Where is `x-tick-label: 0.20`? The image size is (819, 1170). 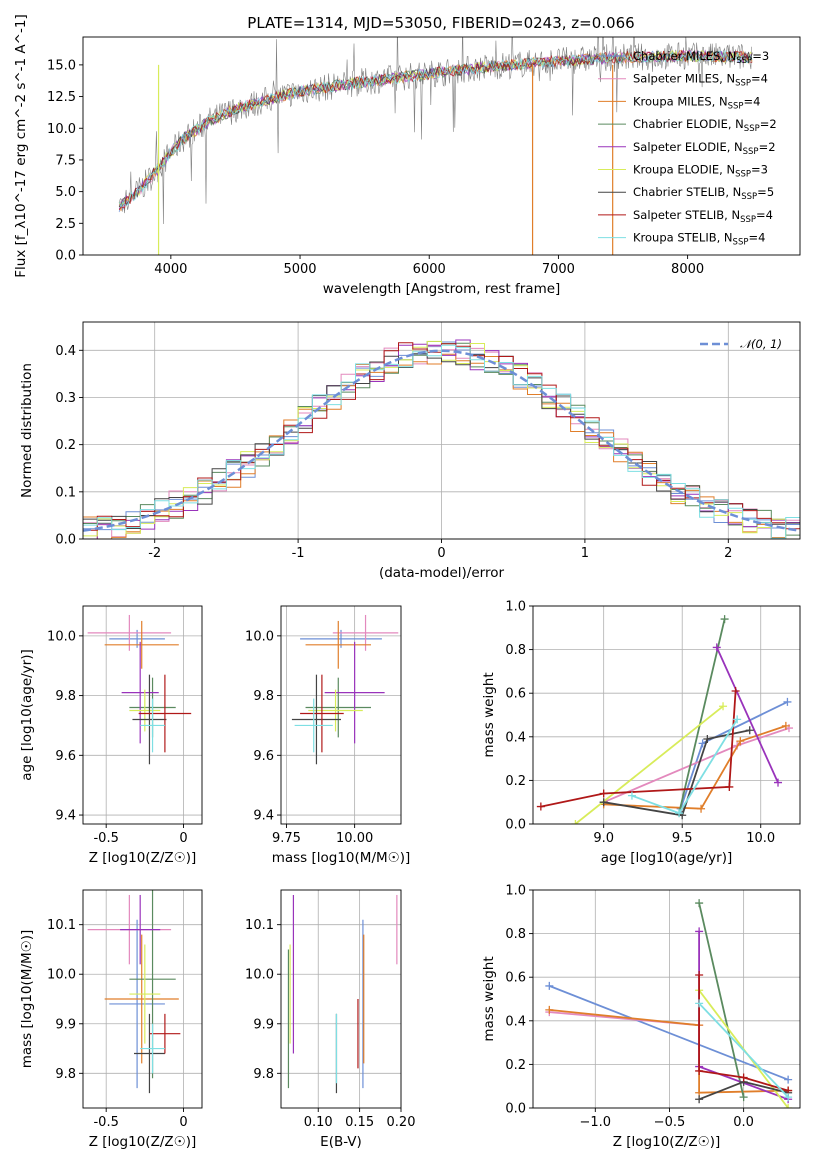 x-tick-label: 0.20 is located at coordinates (401, 1122).